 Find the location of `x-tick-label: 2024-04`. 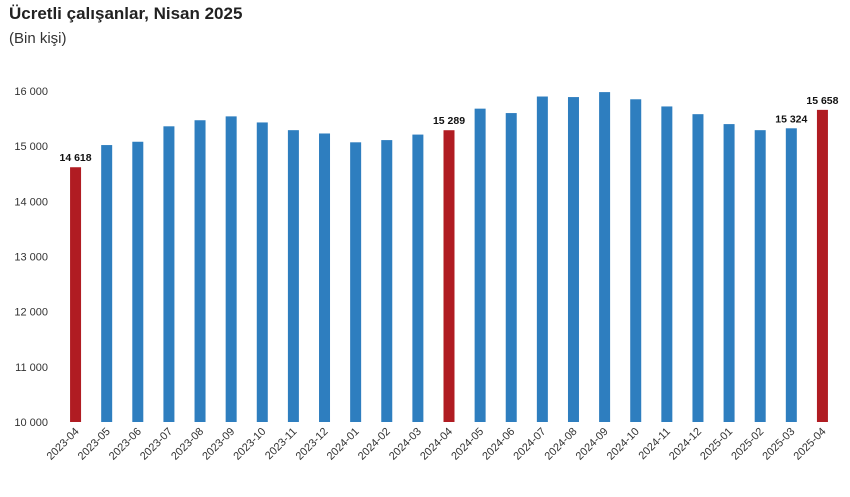

x-tick-label: 2024-04 is located at coordinates (436, 444).